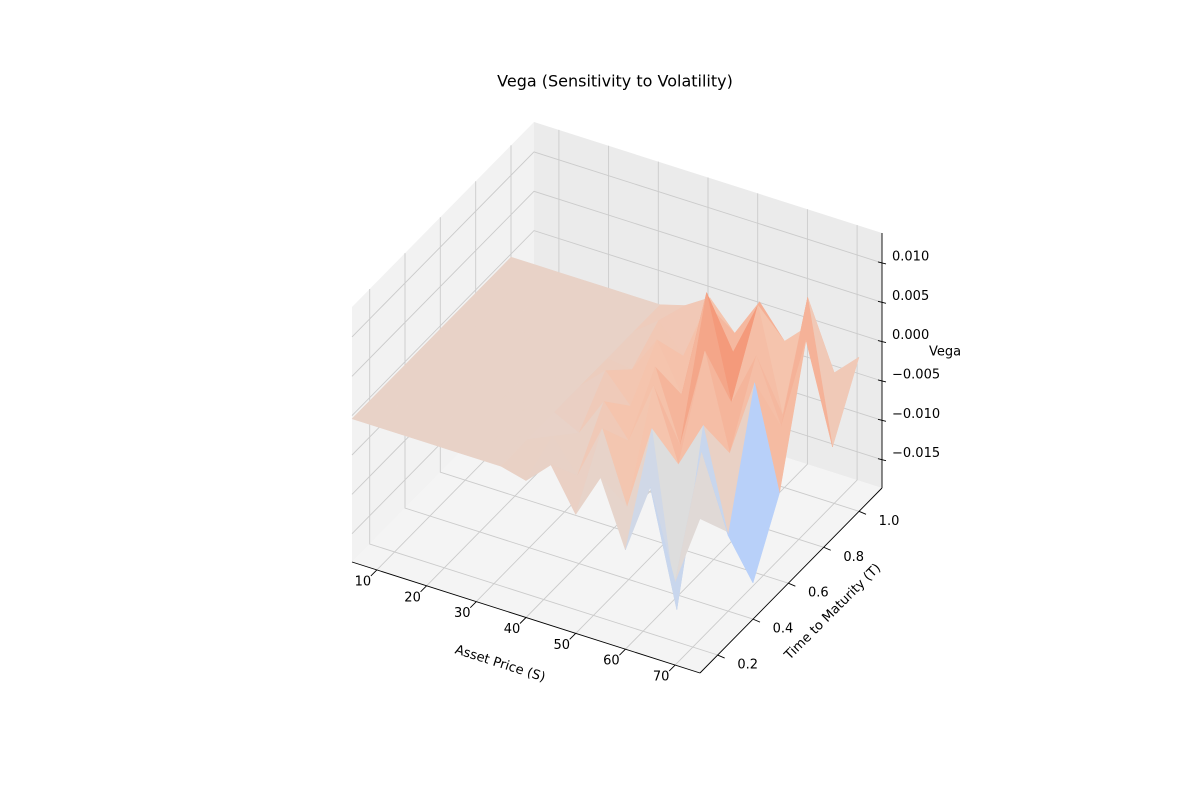  Describe the element at coordinates (412, 597) in the screenshot. I see `x-tick-label: 20` at that location.